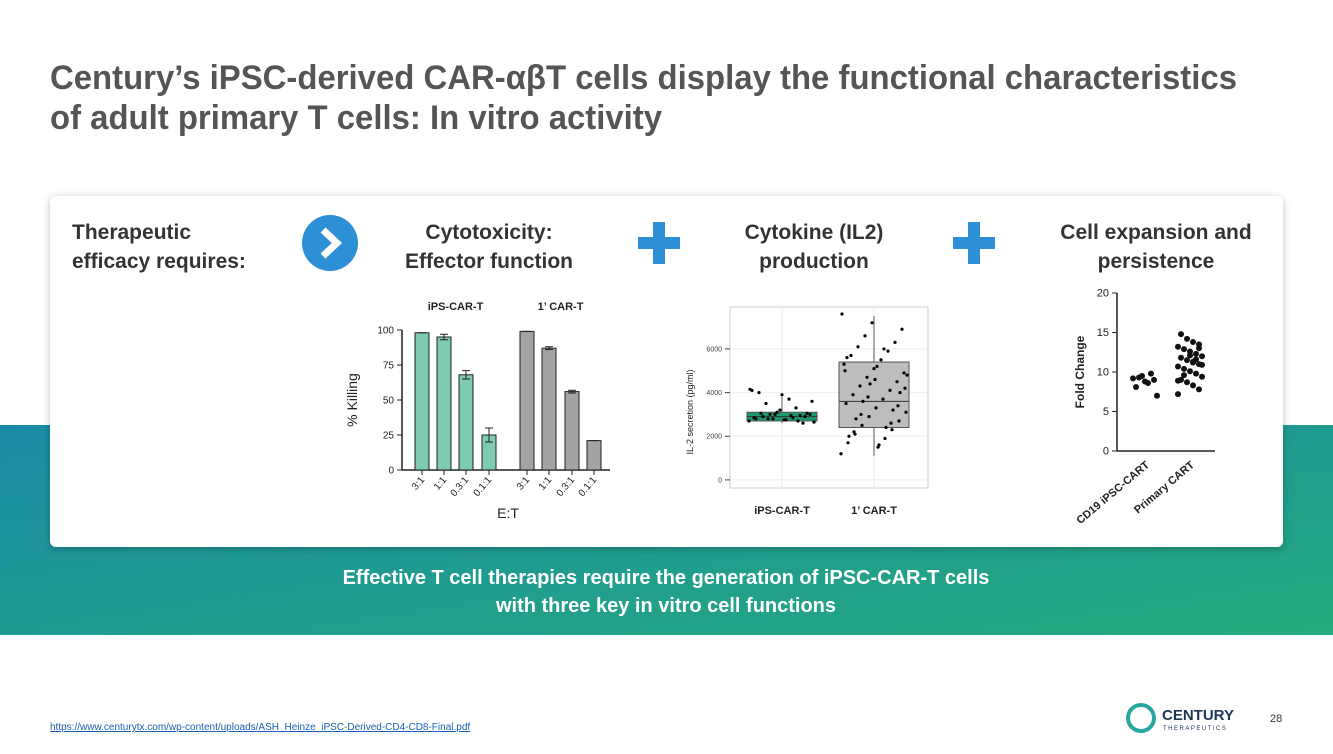 This screenshot has width=1333, height=754. I want to click on column-heading: Cytokine (IL2), so click(814, 232).